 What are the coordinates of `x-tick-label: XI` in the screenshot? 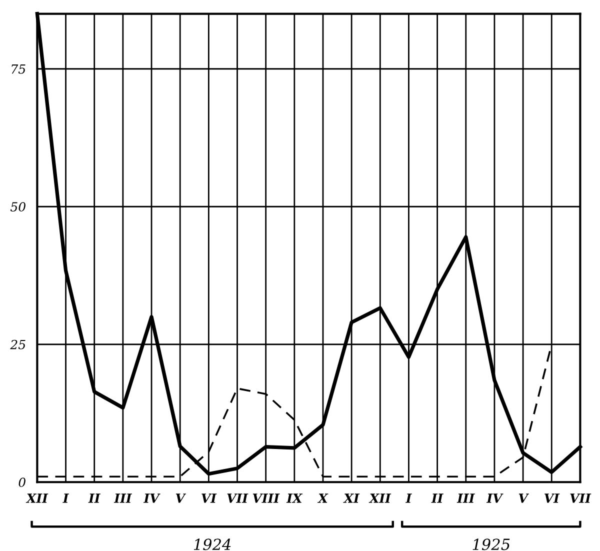 It's located at (351, 498).